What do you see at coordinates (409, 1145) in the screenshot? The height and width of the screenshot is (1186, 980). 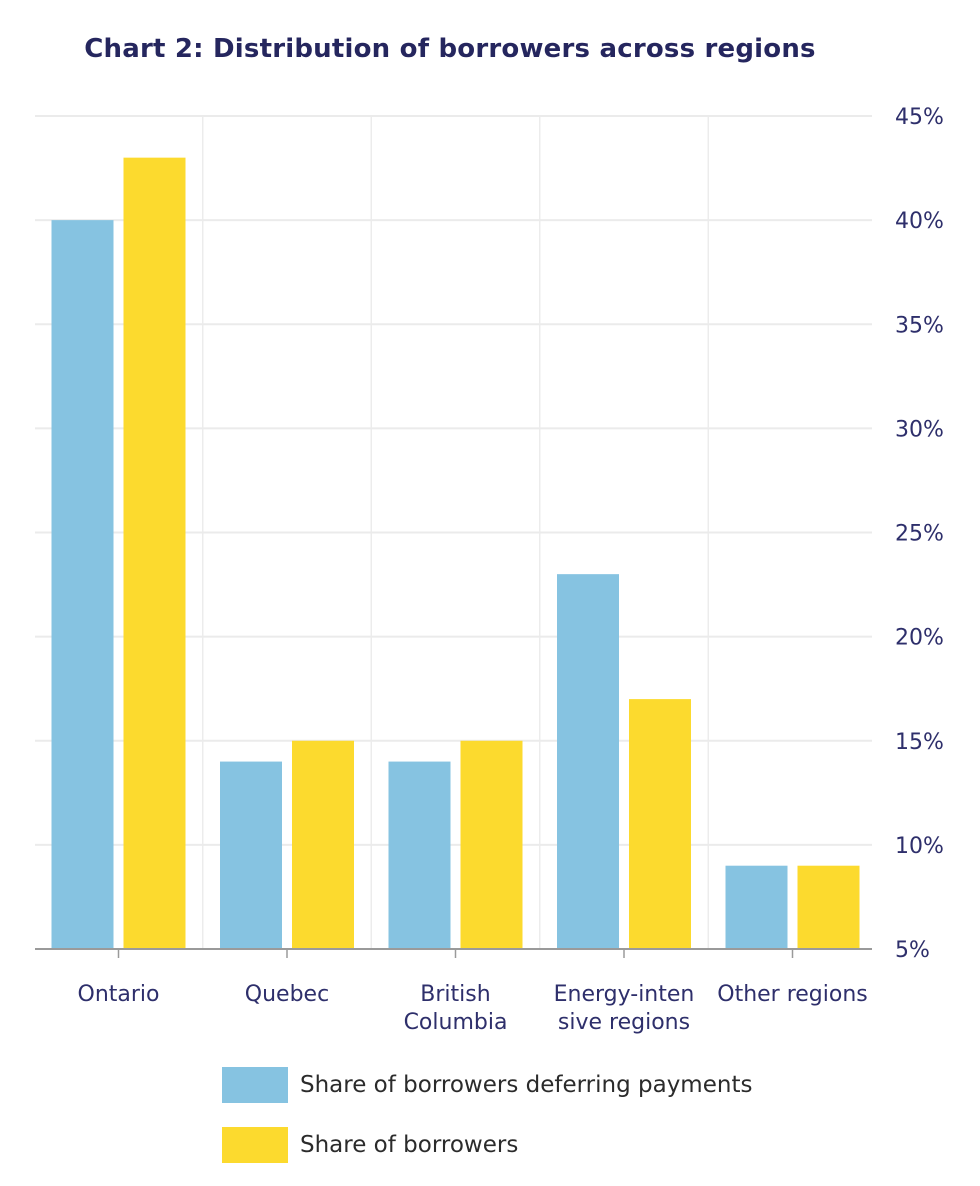 I see `legend-label-borrowers: Share of borrowers` at bounding box center [409, 1145].